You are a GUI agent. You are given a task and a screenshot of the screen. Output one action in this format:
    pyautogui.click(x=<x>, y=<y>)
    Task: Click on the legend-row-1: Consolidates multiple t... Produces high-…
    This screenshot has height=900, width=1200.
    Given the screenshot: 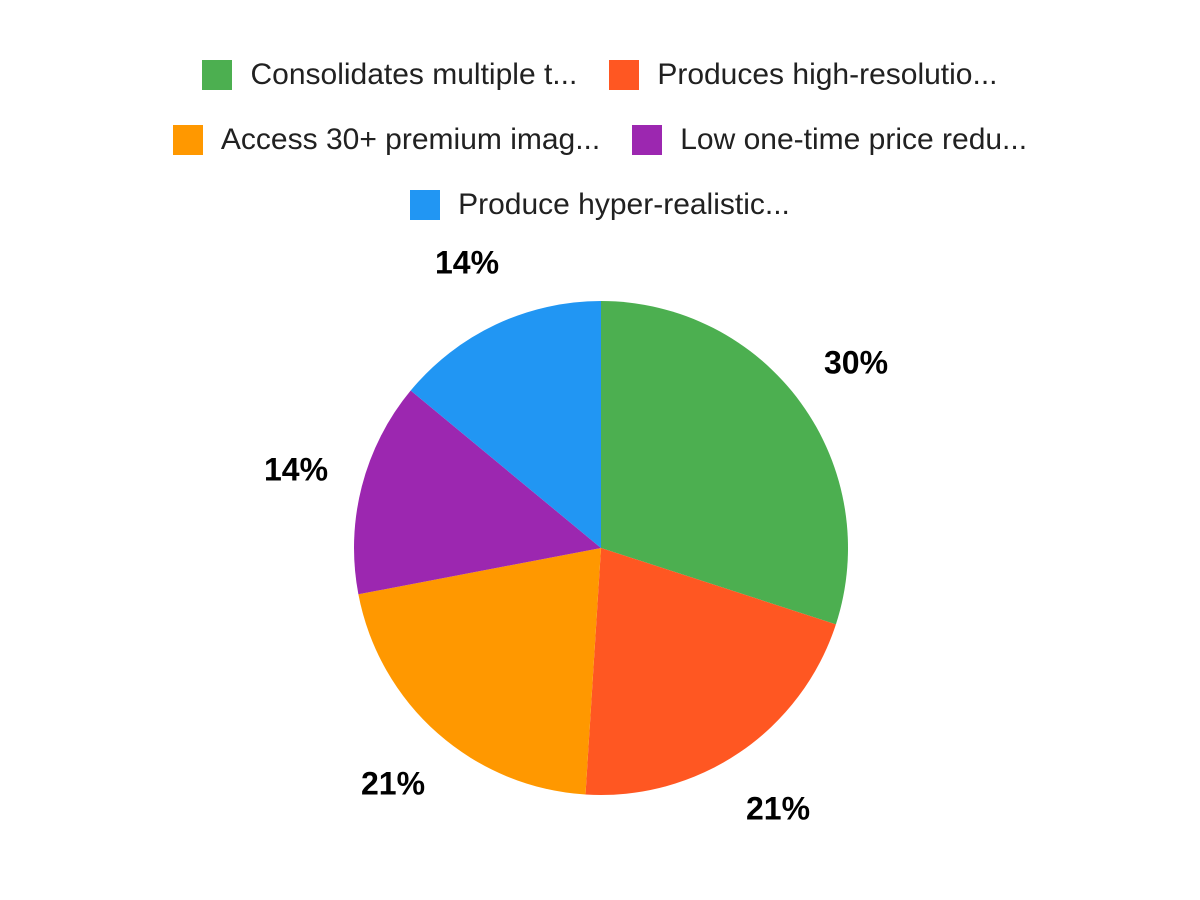 What is the action you would take?
    pyautogui.click(x=600, y=75)
    